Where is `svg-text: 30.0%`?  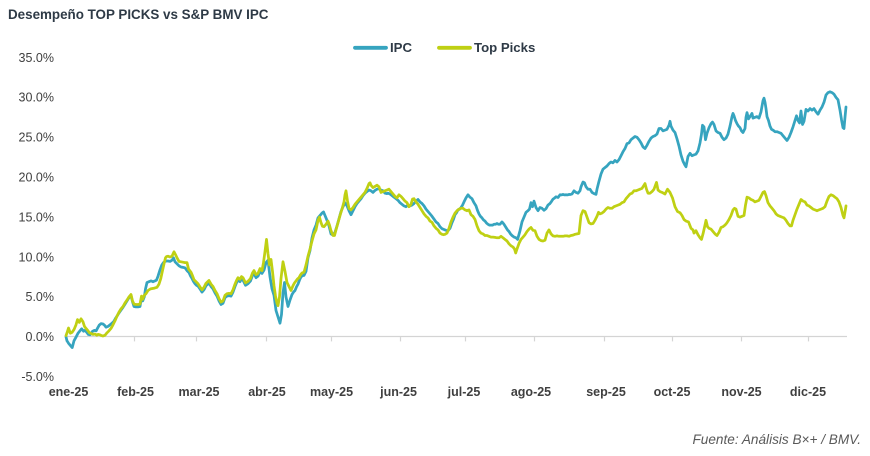 svg-text: 30.0% is located at coordinates (36, 98).